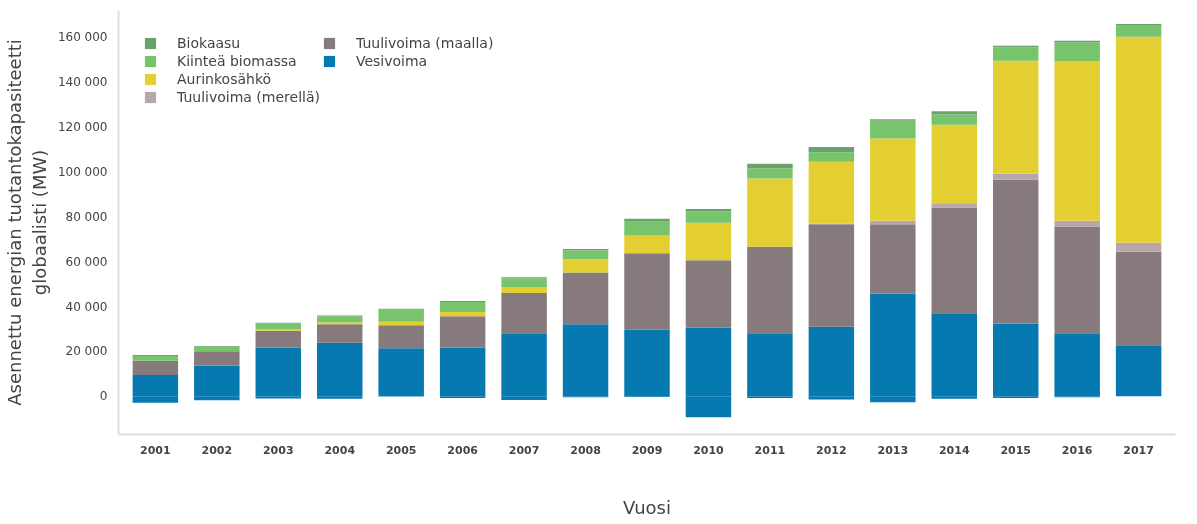 This screenshot has height=524, width=1197. I want to click on x-tick-label: 2006, so click(463, 450).